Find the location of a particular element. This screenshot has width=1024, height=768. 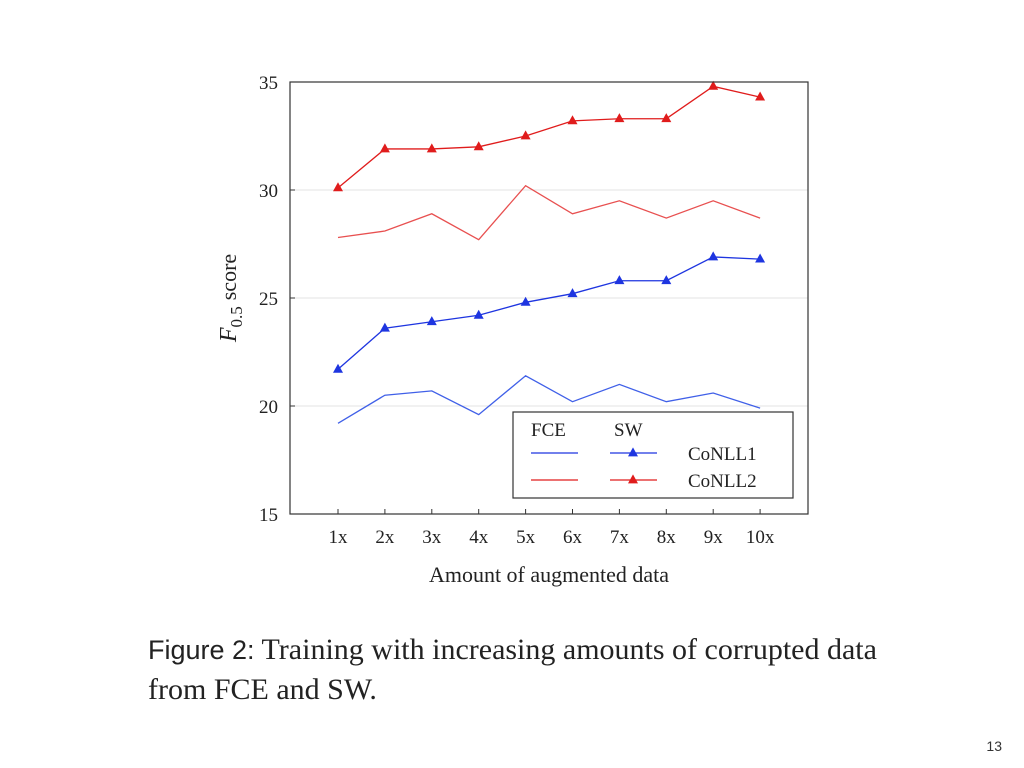

x-tick-label: 7x is located at coordinates (620, 537).